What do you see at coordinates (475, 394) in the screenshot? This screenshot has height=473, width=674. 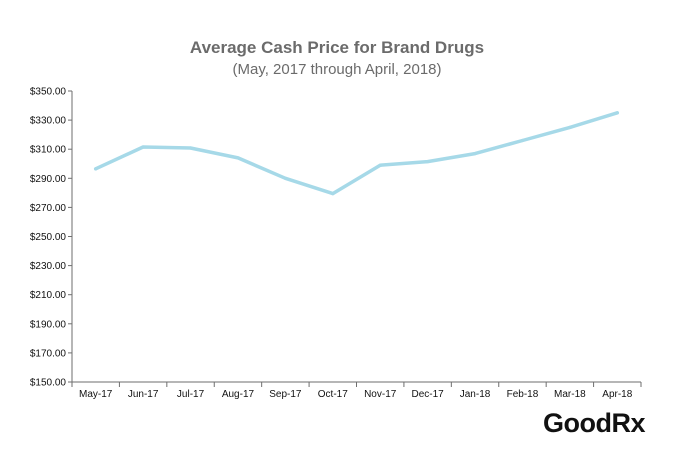 I see `x-tick-label: Jan-18` at bounding box center [475, 394].